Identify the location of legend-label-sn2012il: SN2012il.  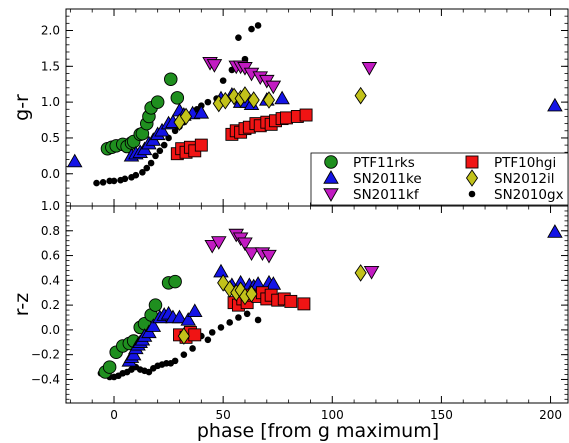
(524, 179).